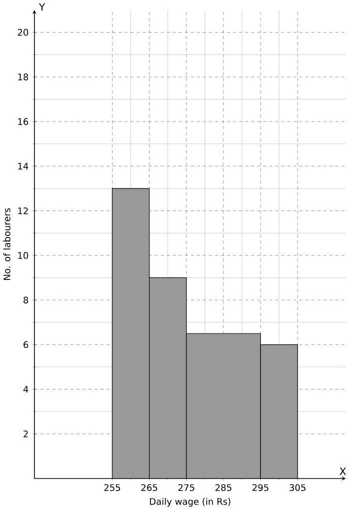  What do you see at coordinates (23, 166) in the screenshot?
I see `y-tick-label: 14` at bounding box center [23, 166].